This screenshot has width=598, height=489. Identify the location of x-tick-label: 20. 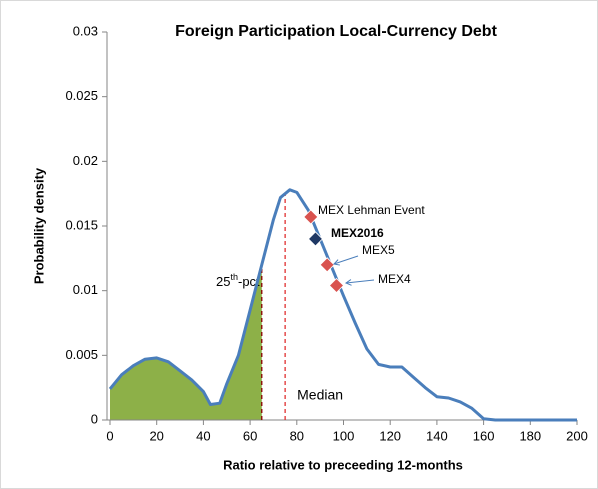
(156, 435).